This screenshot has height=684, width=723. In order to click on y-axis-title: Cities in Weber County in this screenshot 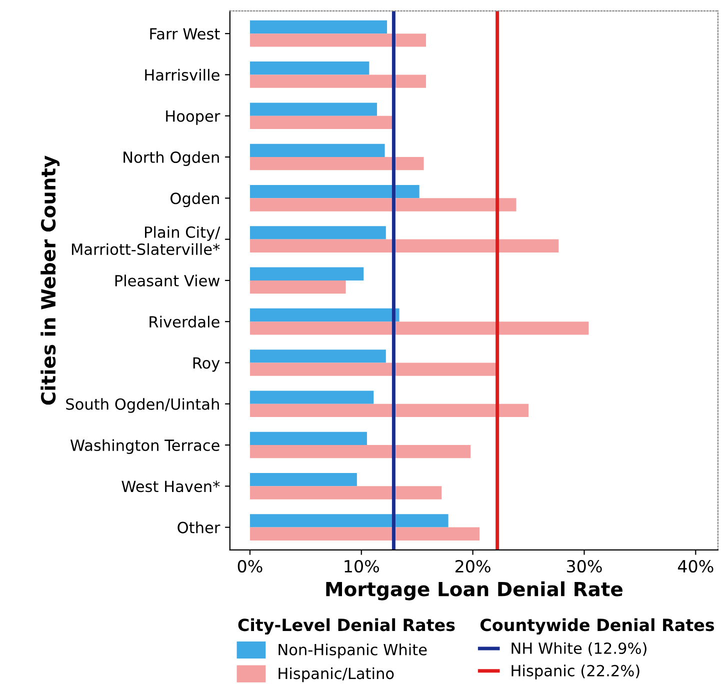, I will do `click(50, 280)`.